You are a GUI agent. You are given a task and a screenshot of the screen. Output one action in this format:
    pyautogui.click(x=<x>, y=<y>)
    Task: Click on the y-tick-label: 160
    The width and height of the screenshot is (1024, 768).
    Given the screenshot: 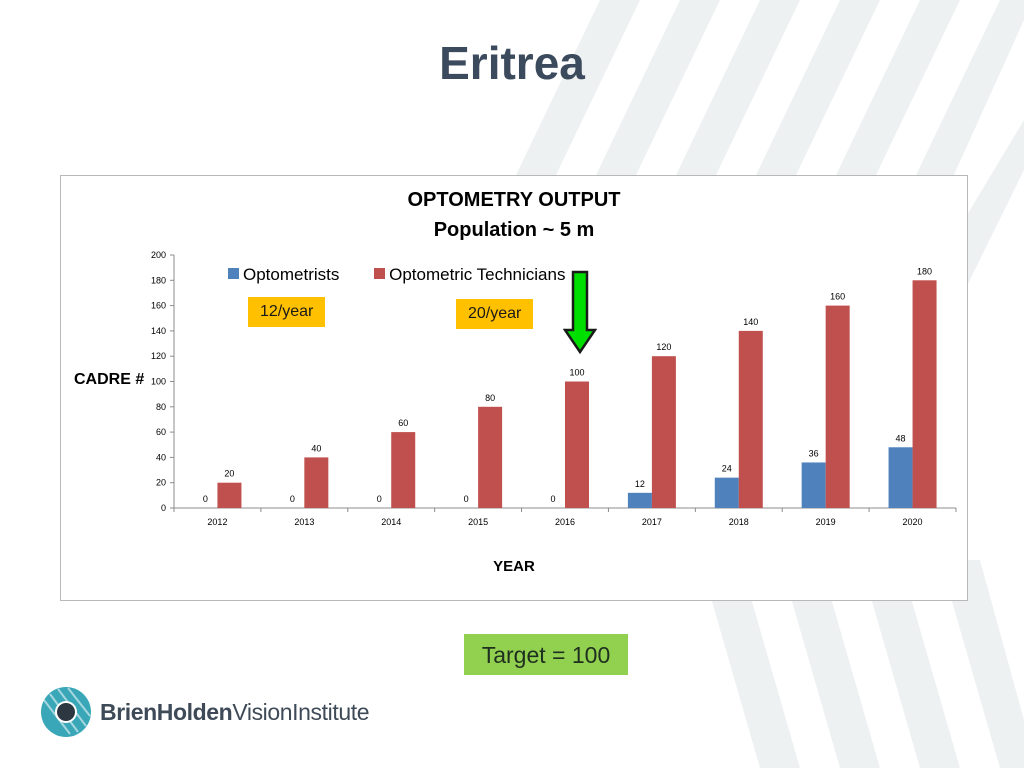 What is the action you would take?
    pyautogui.click(x=158, y=306)
    